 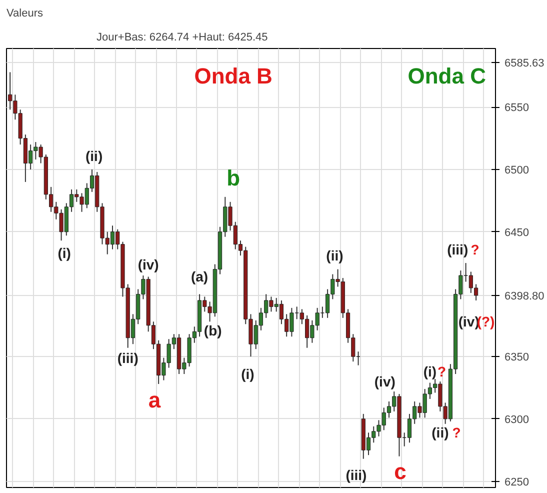 I want to click on chart-subtitle: Jour+Bas: 6264.74 +Haut: 6425.45, so click(x=182, y=38).